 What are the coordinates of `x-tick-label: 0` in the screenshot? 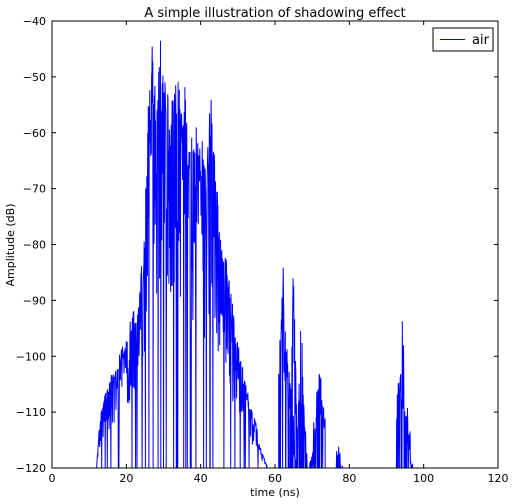 It's located at (52, 478).